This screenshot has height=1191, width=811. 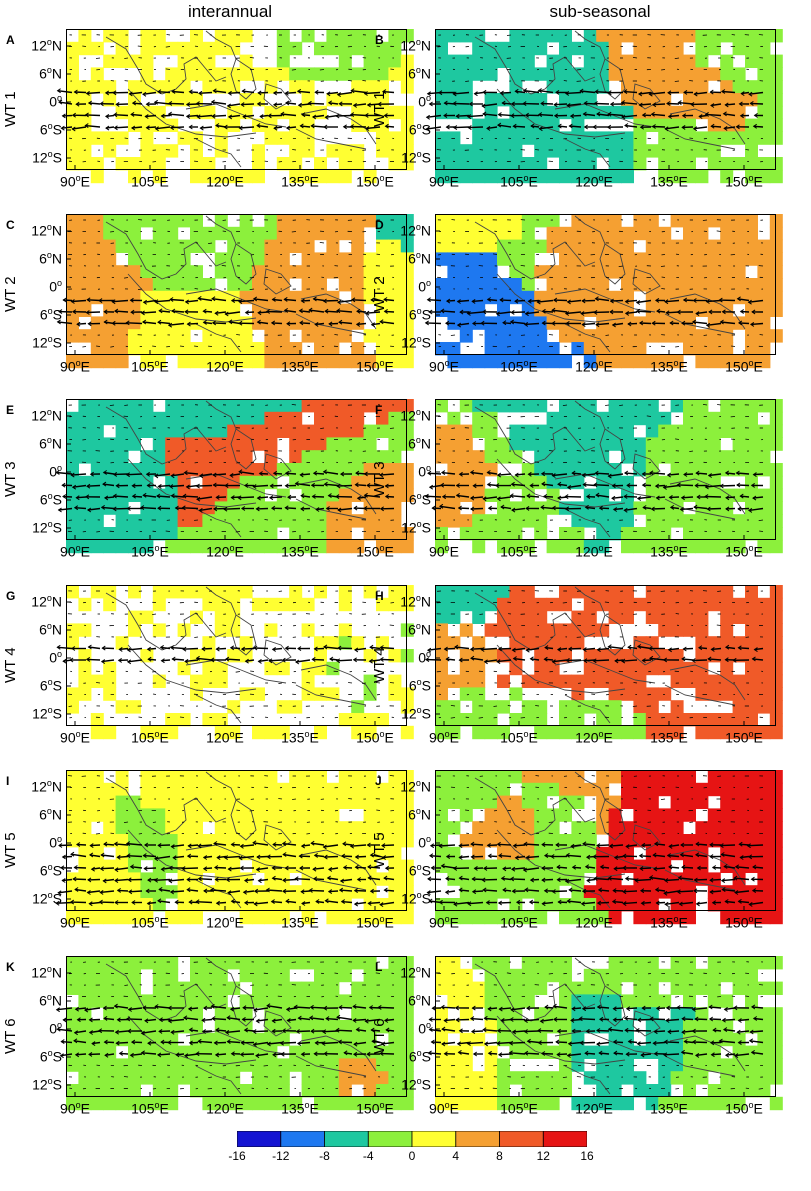 What do you see at coordinates (605, 284) in the screenshot?
I see `panel-frame` at bounding box center [605, 284].